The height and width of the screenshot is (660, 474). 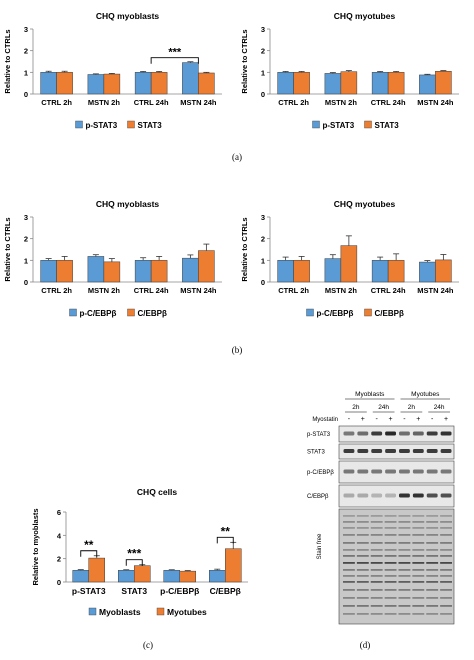 What do you see at coordinates (48, 271) in the screenshot?
I see `bar-p-C/EBPβ-CTRL 2h` at bounding box center [48, 271].